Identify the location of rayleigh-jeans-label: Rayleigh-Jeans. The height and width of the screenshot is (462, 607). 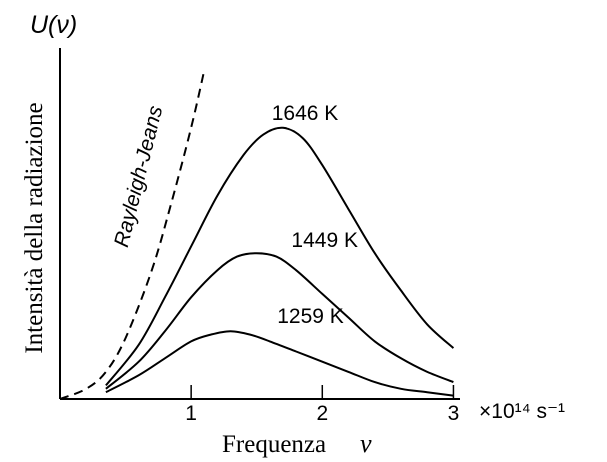
(138, 176).